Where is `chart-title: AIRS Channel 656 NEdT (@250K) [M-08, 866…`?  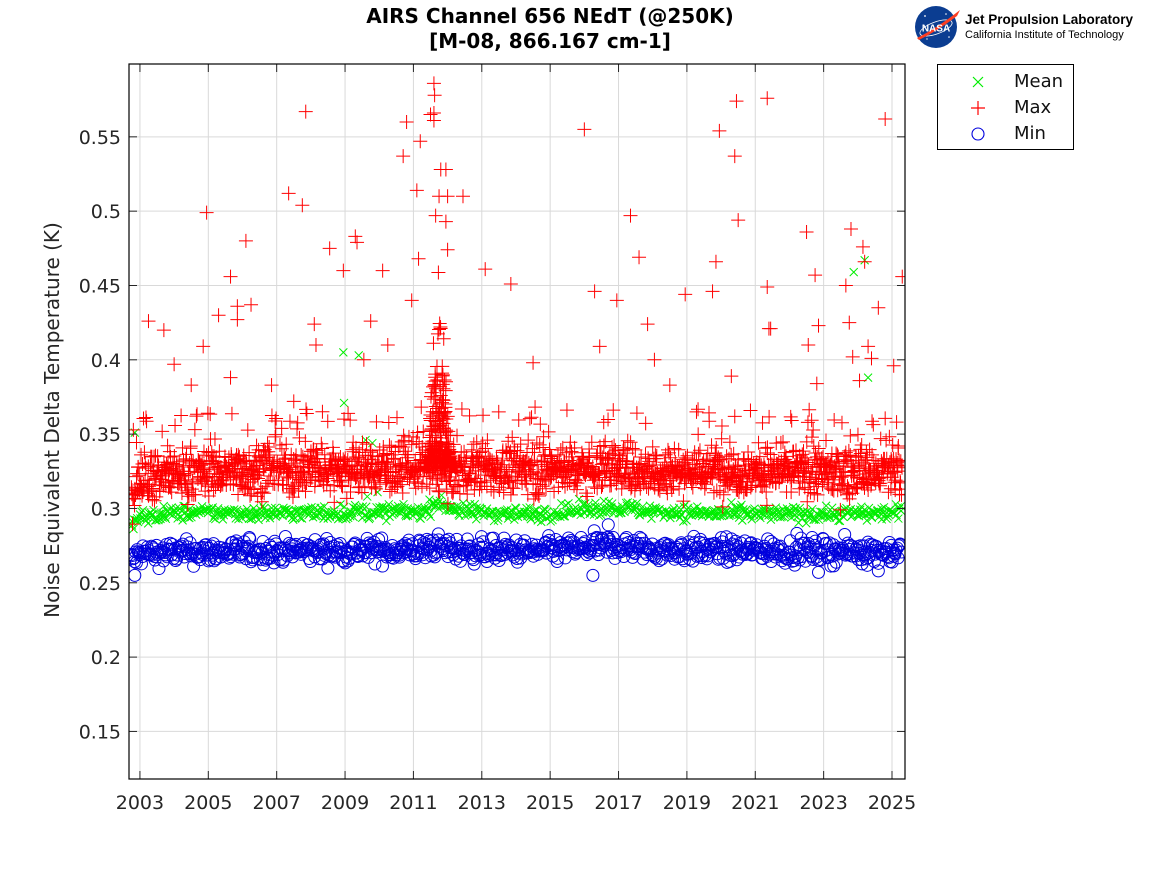 chart-title: AIRS Channel 656 NEdT (@250K) [M-08, 866… is located at coordinates (550, 29).